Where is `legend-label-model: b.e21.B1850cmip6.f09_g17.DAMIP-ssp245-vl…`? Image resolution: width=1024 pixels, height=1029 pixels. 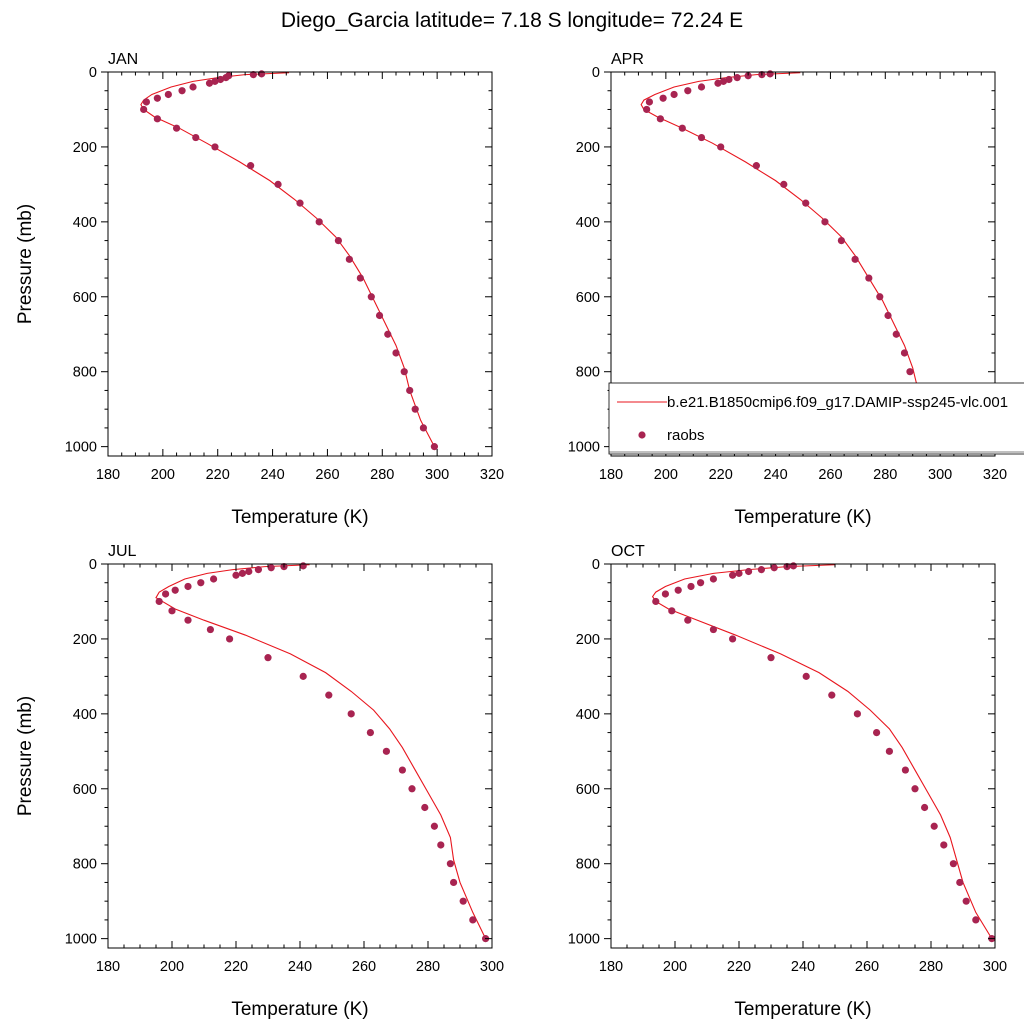 legend-label-model: b.e21.B1850cmip6.f09_g17.DAMIP-ssp245-vl… is located at coordinates (837, 402).